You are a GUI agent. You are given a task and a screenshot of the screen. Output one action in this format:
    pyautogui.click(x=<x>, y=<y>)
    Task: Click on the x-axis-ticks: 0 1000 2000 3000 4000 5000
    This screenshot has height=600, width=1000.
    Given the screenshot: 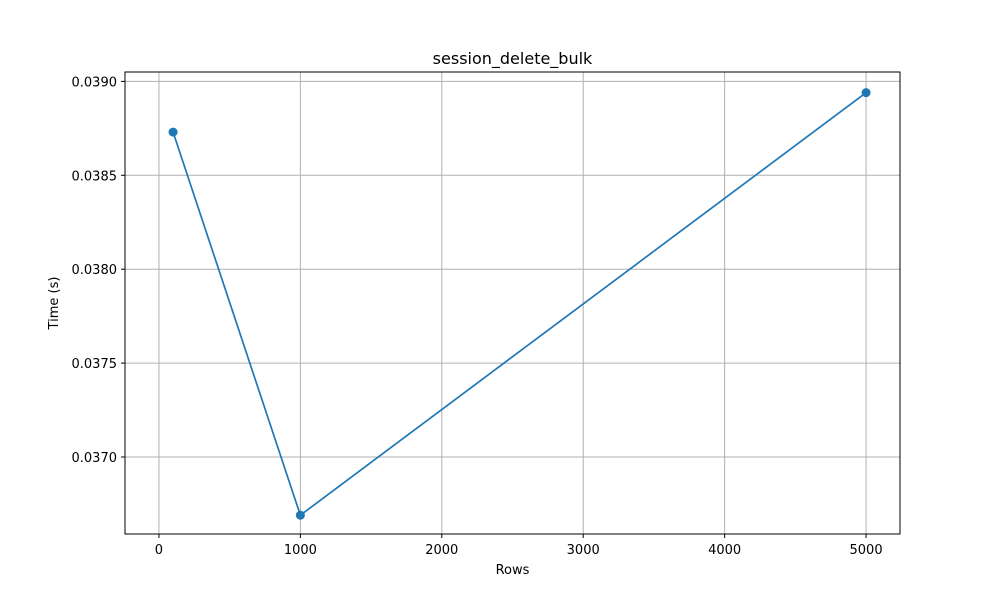 What is the action you would take?
    pyautogui.click(x=519, y=546)
    